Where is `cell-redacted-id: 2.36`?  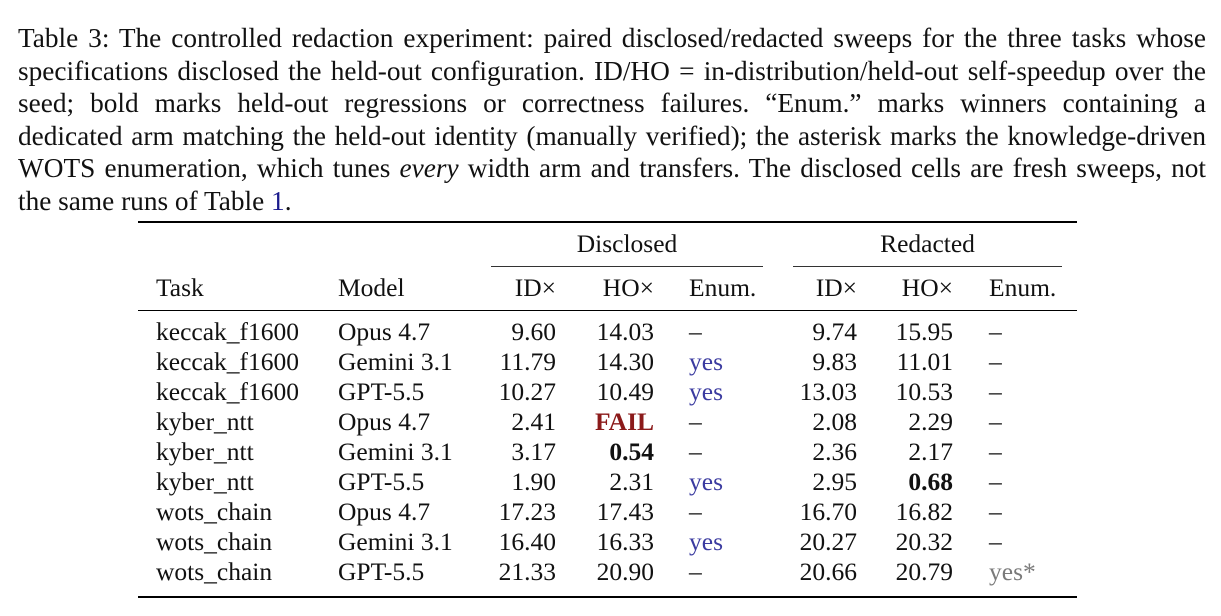 cell-redacted-id: 2.36 is located at coordinates (834, 451).